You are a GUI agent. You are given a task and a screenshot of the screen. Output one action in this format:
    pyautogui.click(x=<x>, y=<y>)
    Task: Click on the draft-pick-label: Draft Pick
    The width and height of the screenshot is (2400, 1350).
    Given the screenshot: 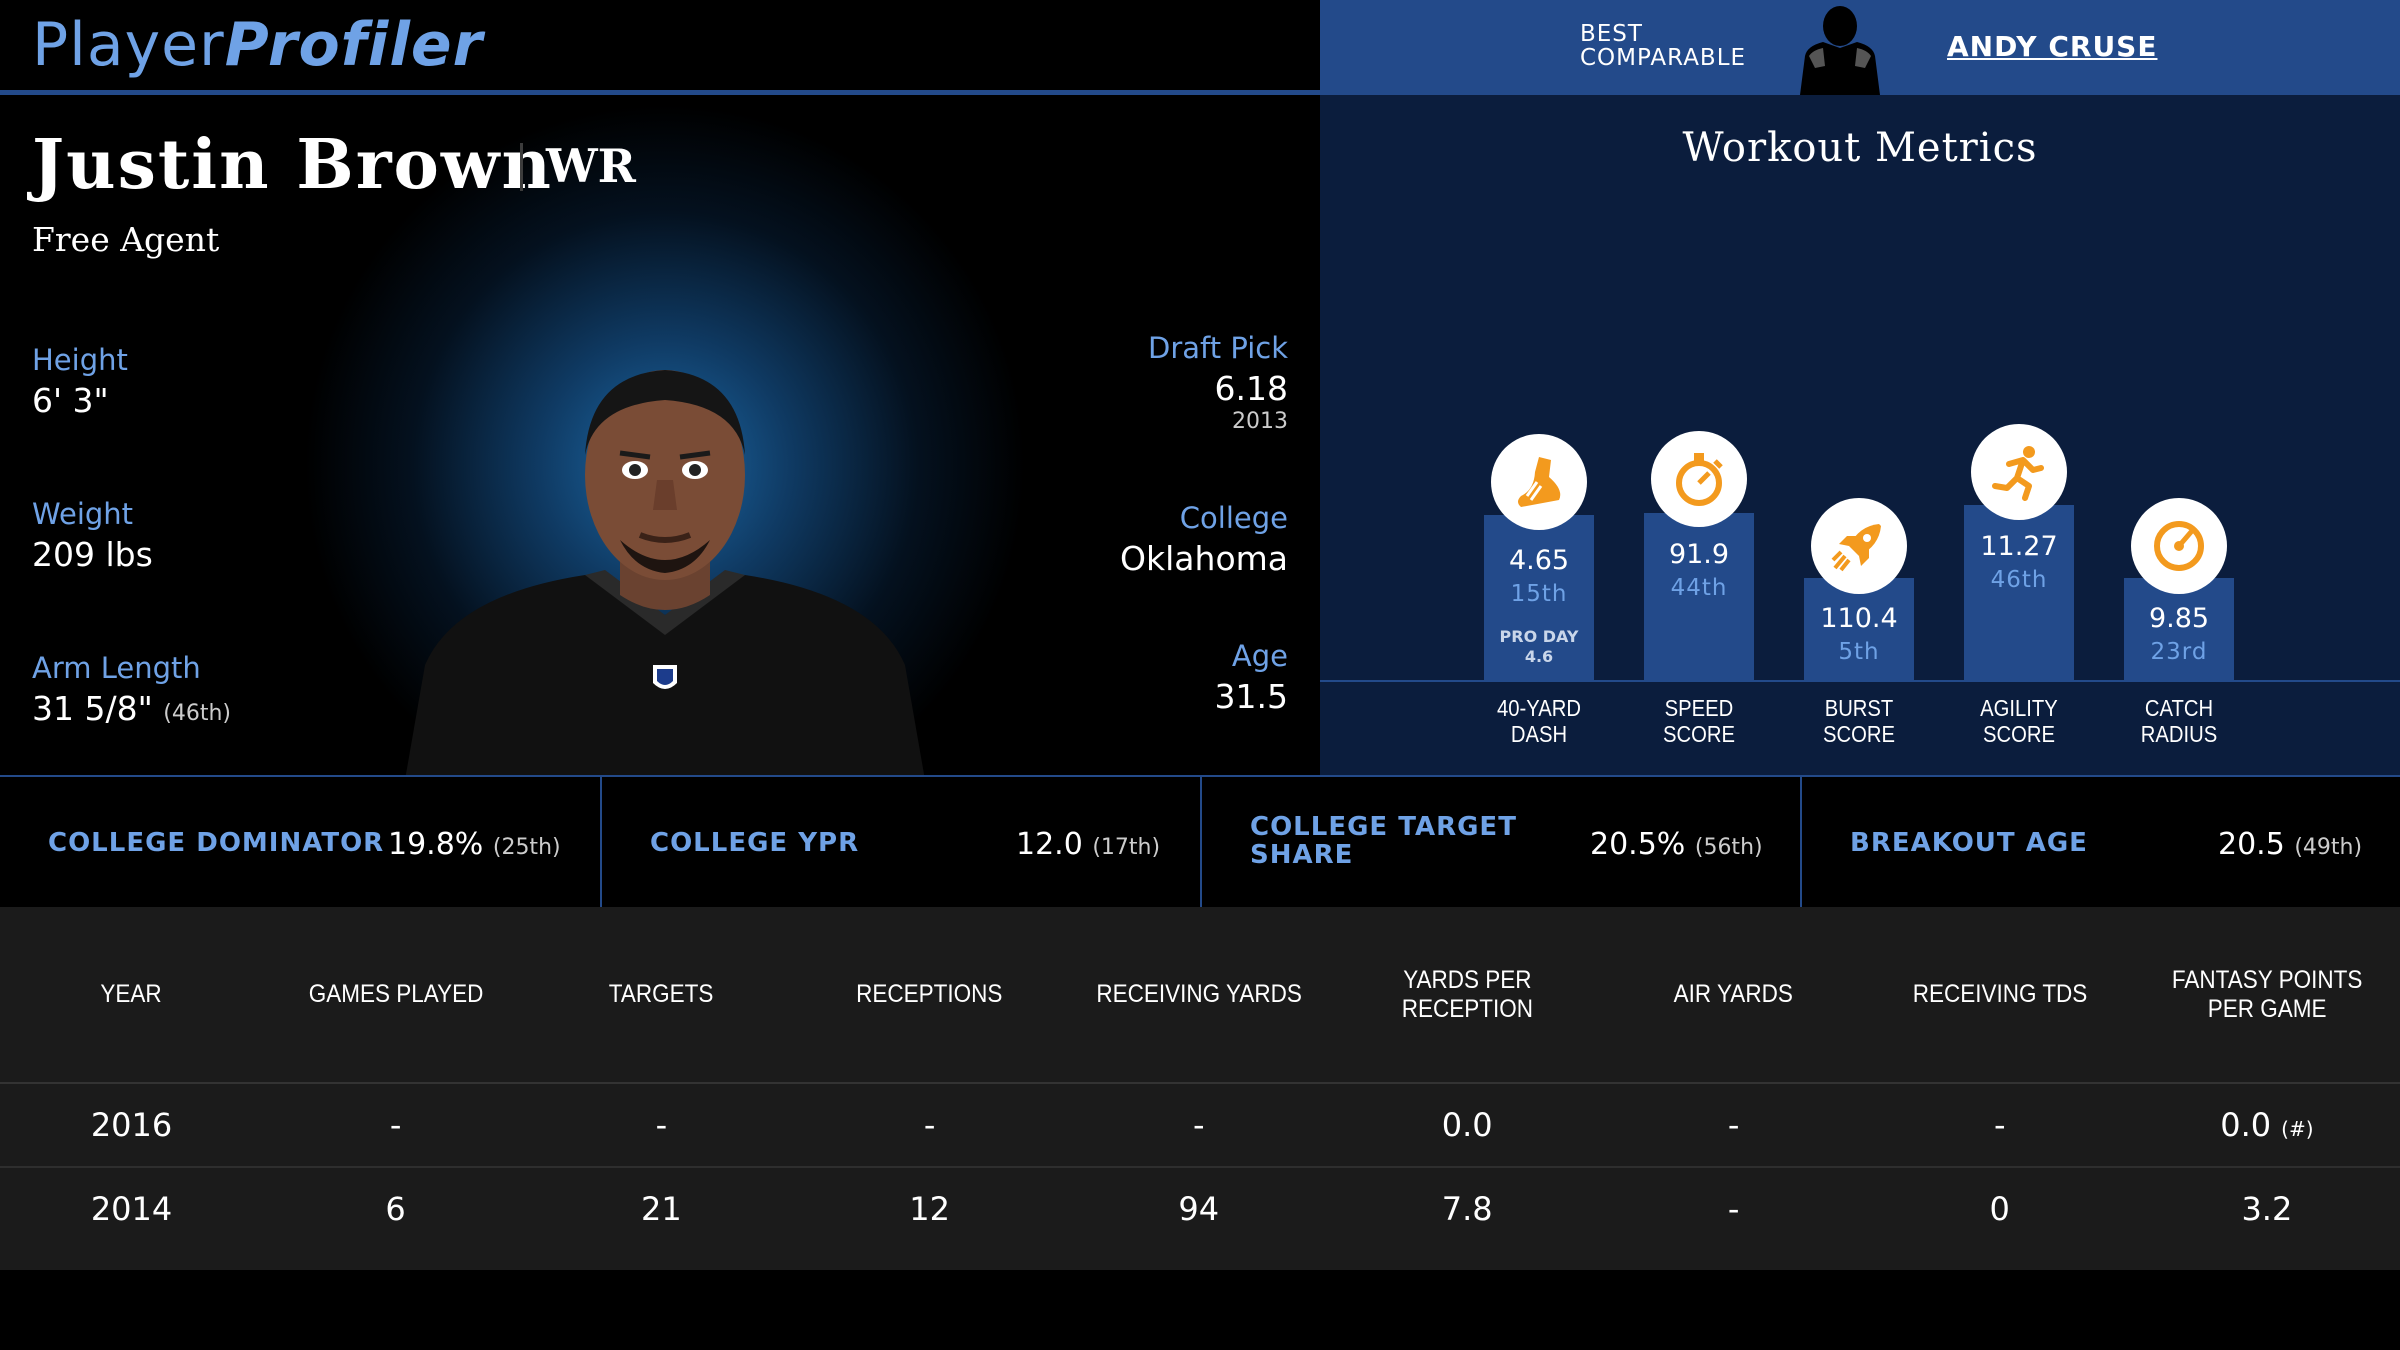 What is the action you would take?
    pyautogui.click(x=1218, y=348)
    